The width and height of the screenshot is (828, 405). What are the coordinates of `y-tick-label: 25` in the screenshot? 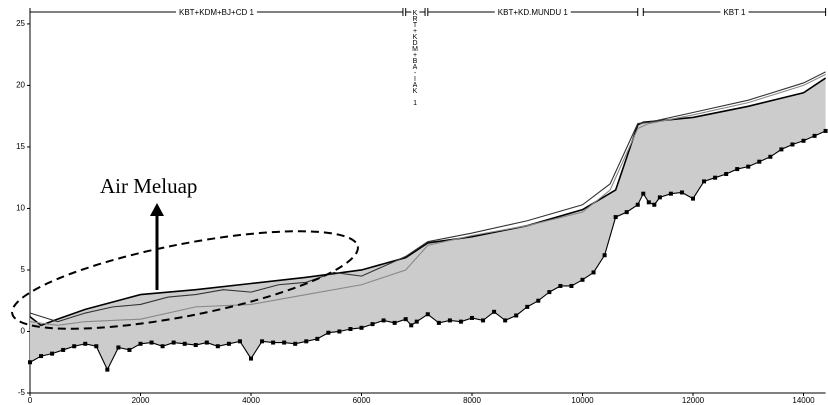 It's located at (20, 23).